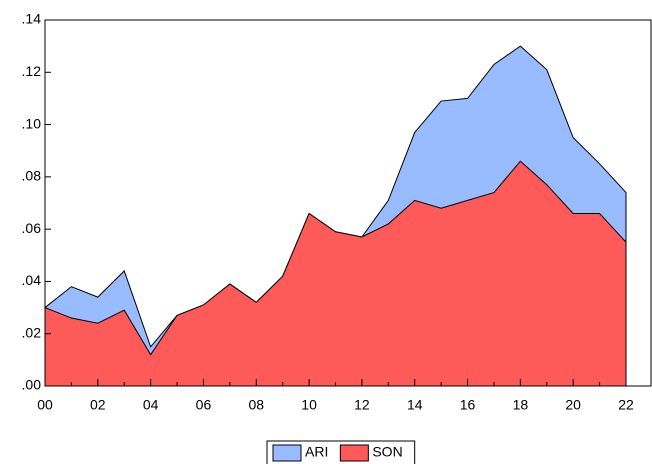  I want to click on legend-label: SON, so click(387, 452).